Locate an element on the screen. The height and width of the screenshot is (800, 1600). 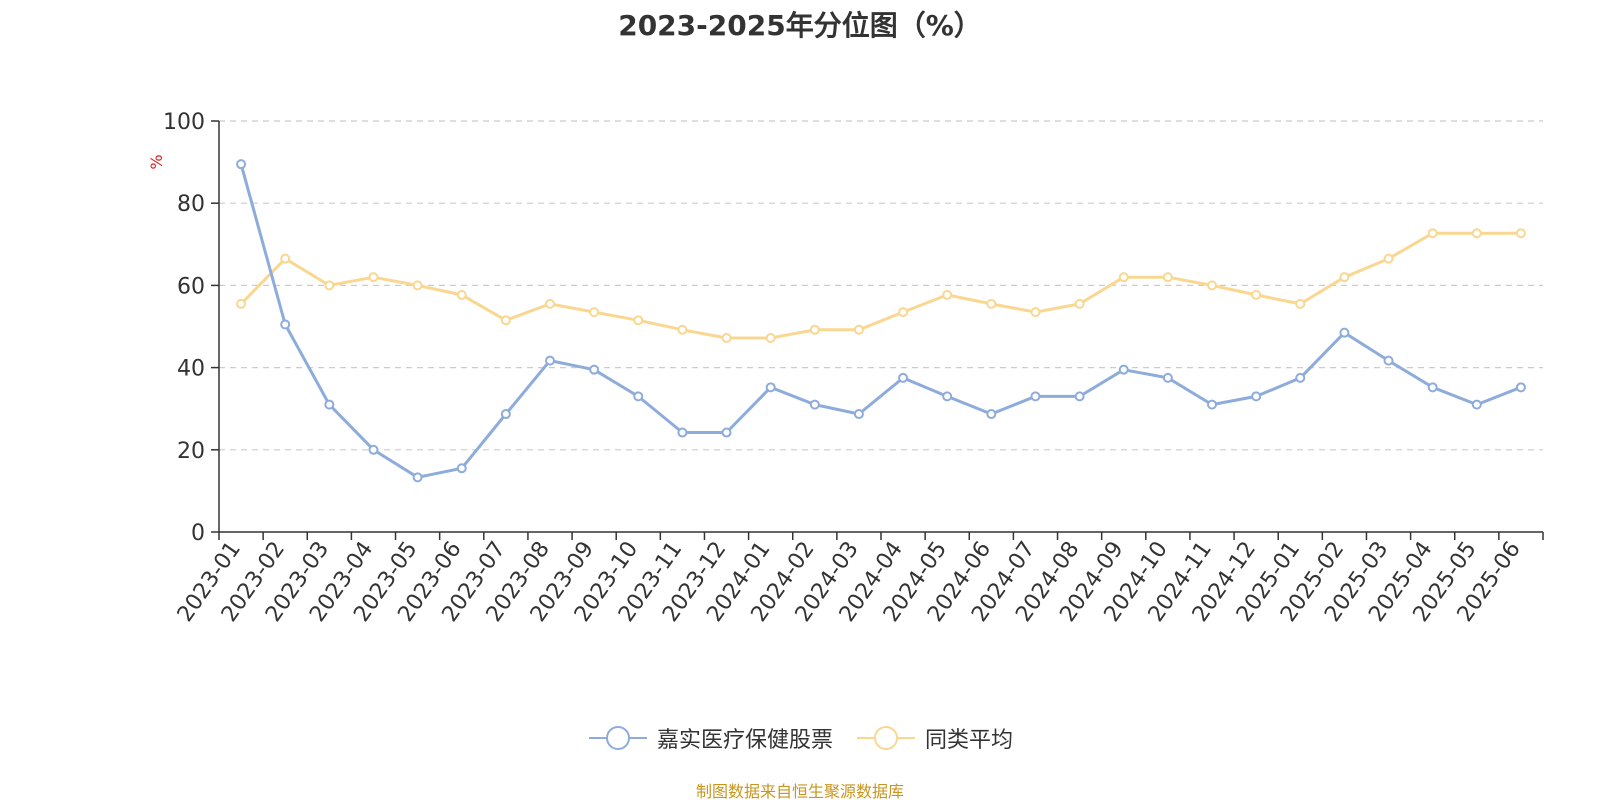
legend: 嘉实医疗保健股票 同类平均 is located at coordinates (800, 738).